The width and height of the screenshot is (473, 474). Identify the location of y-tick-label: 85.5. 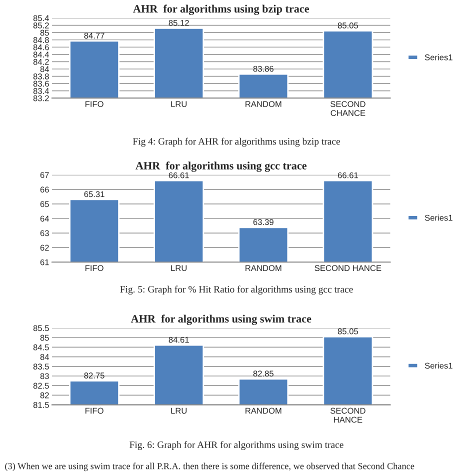
(41, 328).